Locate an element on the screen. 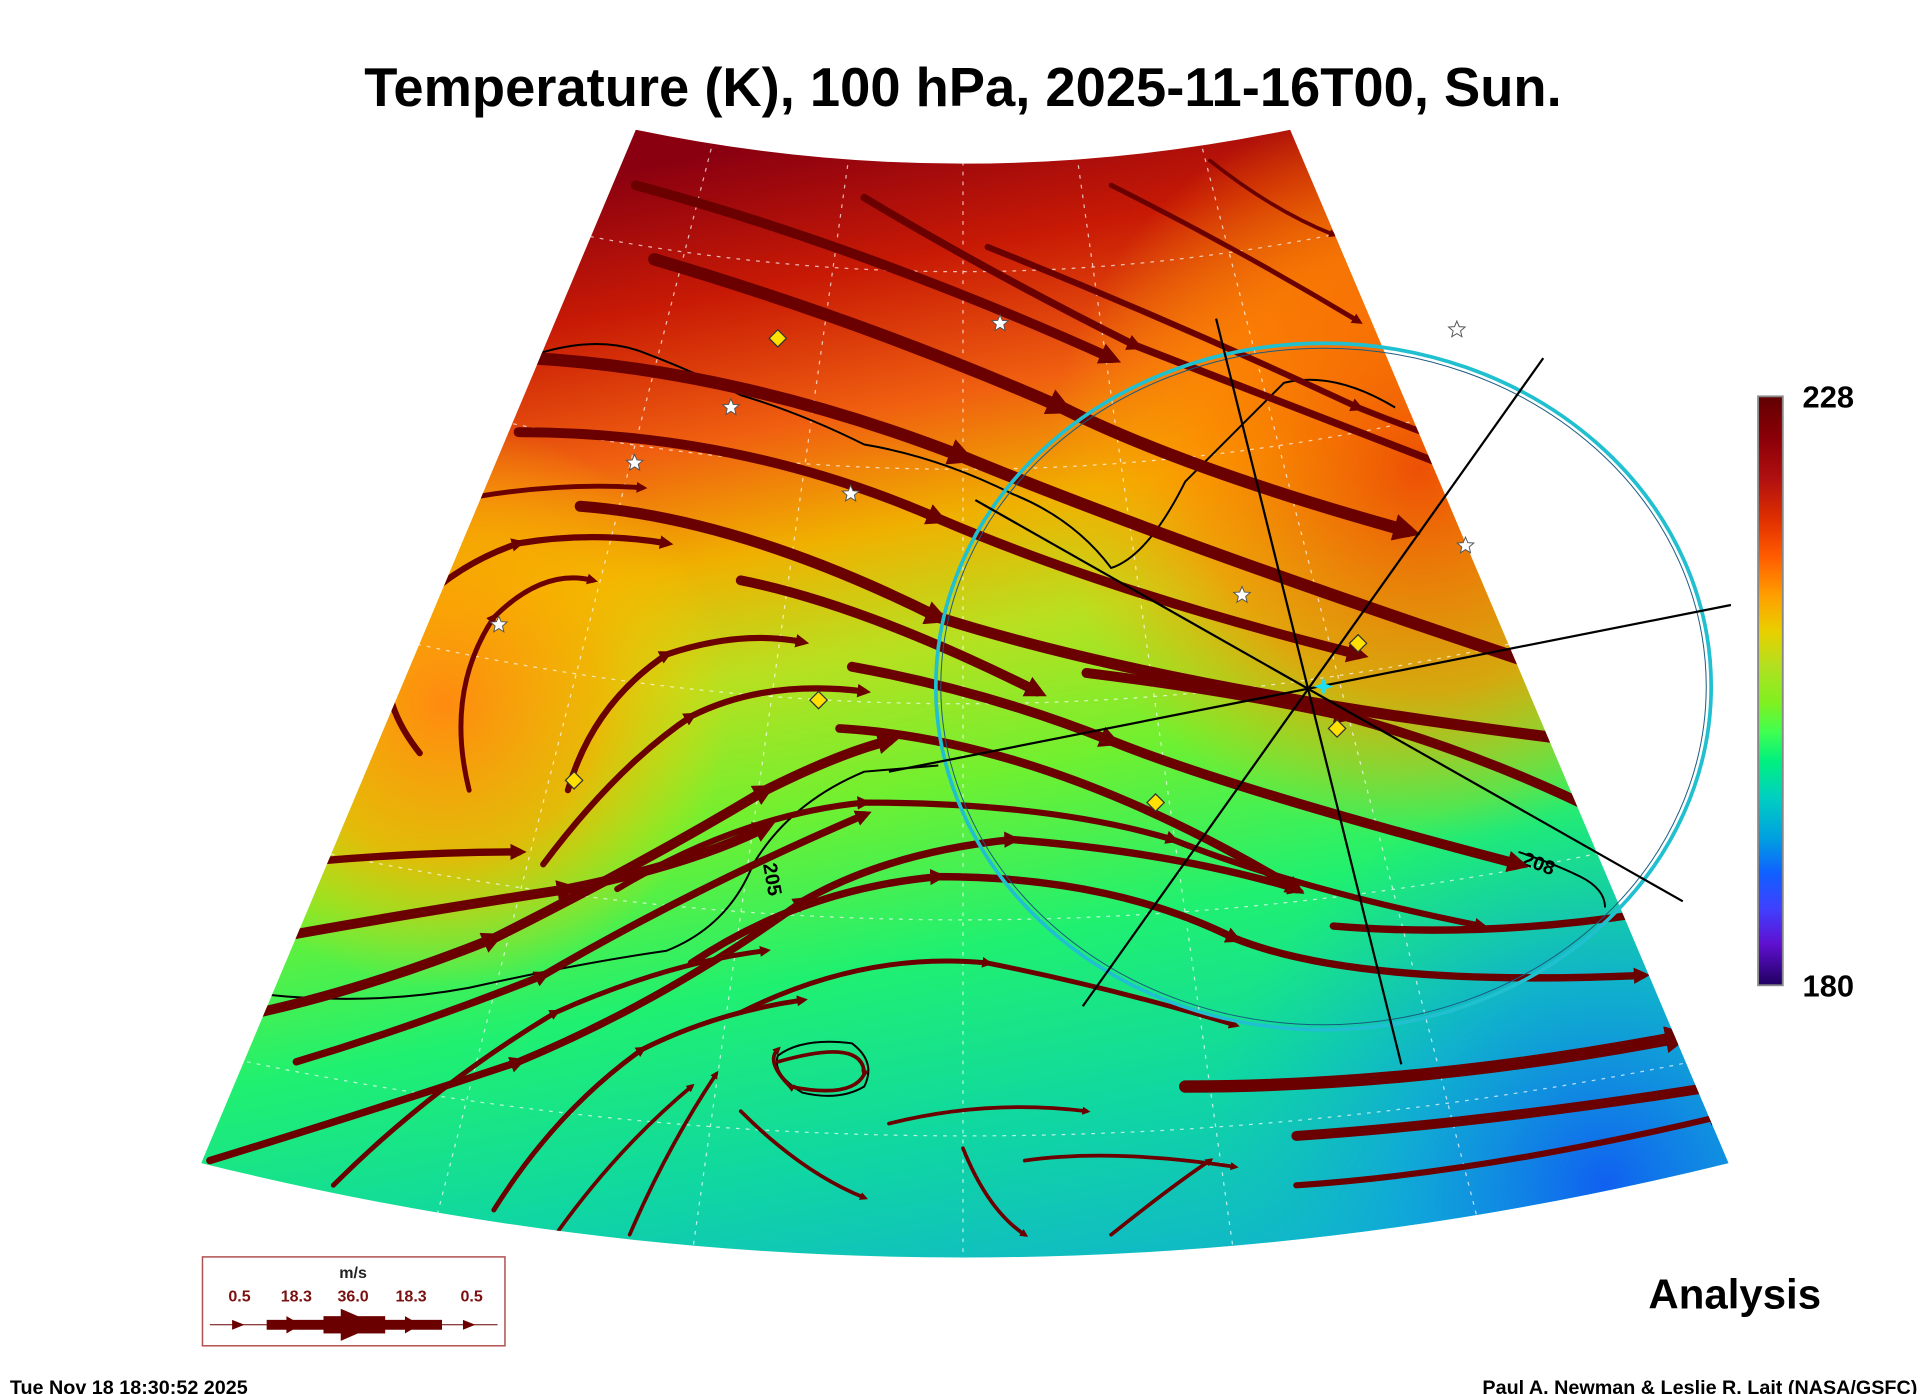 The width and height of the screenshot is (1926, 1394). colorbar-scale is located at coordinates (1770, 691).